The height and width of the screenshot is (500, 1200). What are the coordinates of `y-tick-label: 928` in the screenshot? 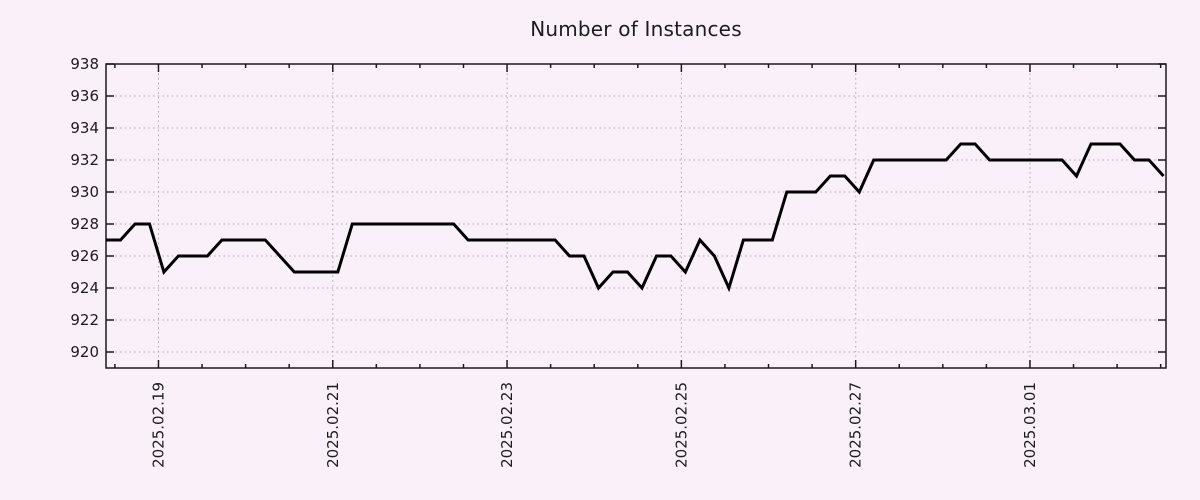 It's located at (84, 224).